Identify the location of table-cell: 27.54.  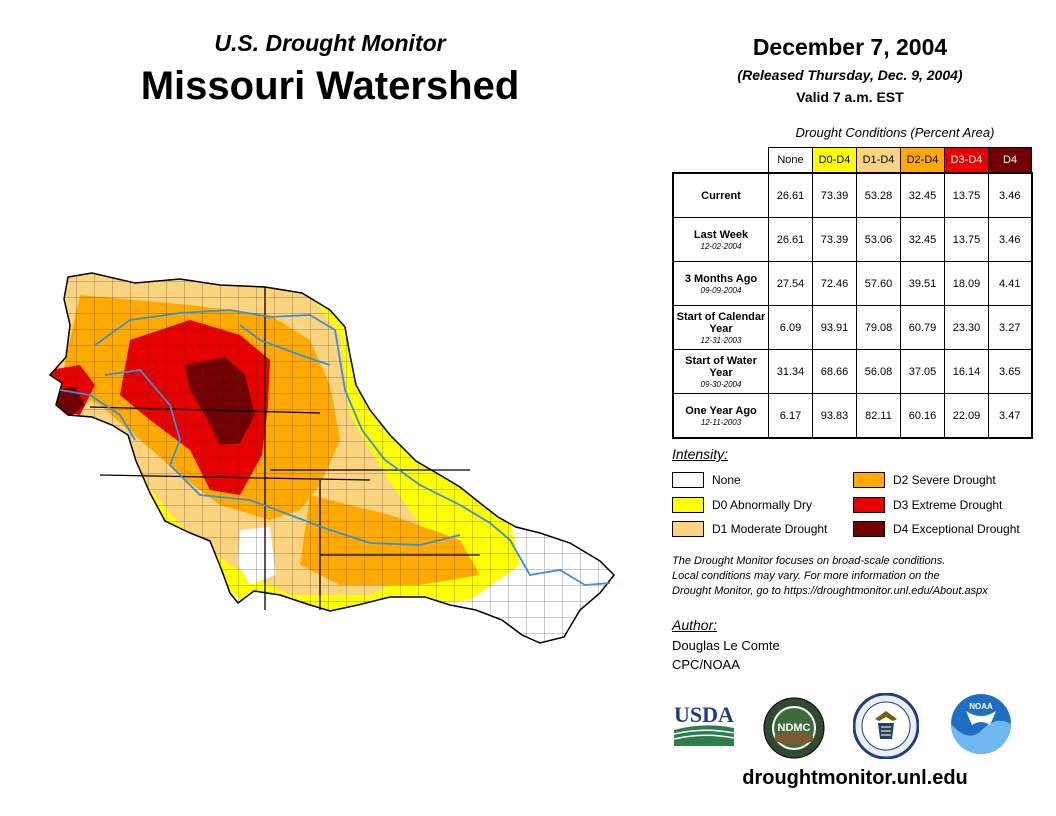
(790, 283).